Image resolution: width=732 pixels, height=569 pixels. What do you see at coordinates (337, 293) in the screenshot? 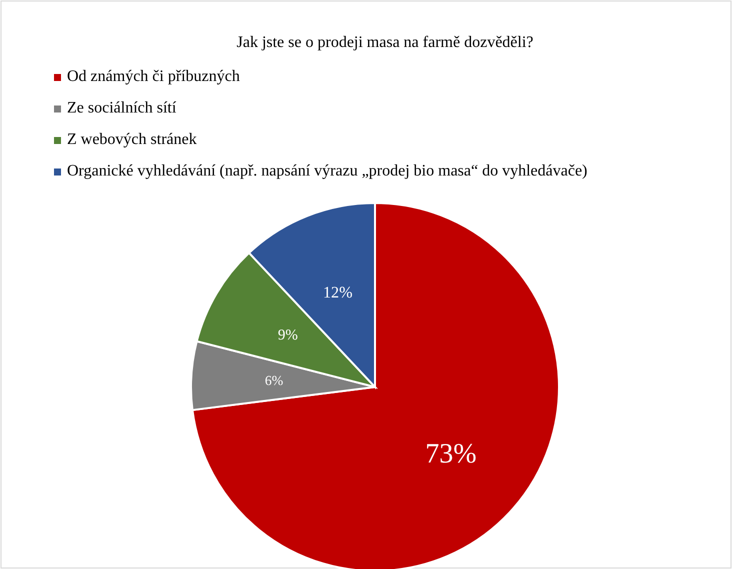
I see `data-label: 12%` at bounding box center [337, 293].